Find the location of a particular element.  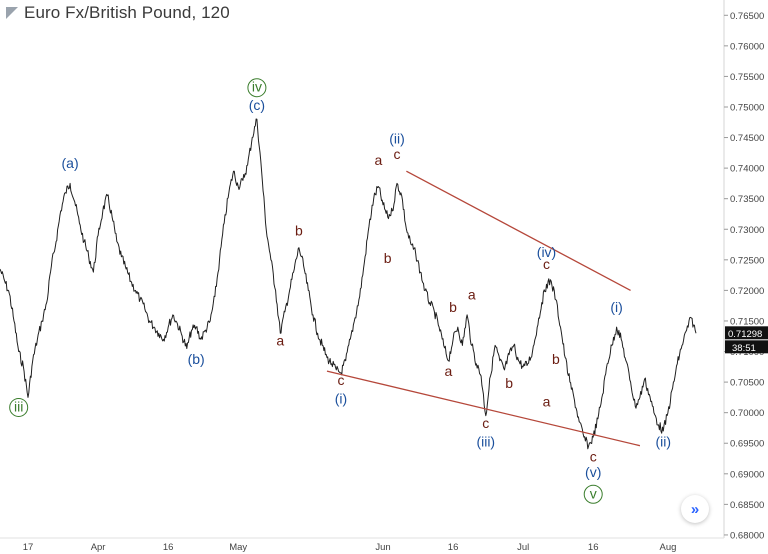

y-tick-label: 0.70500 is located at coordinates (747, 383).